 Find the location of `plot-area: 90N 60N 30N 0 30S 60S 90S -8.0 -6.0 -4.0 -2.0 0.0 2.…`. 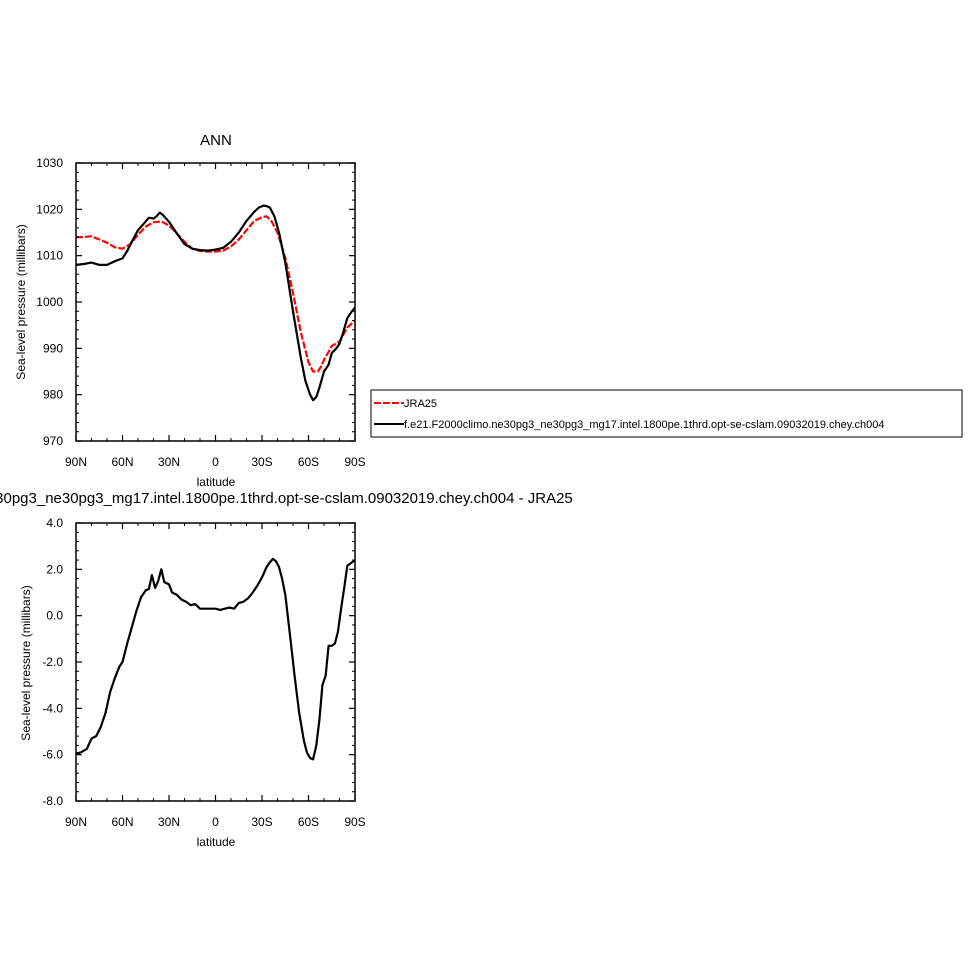

plot-area: 90N 60N 30N 0 30S 60S 90S -8.0 -6.0 -4.0 -2.0 0.0 2.… is located at coordinates (203, 672).